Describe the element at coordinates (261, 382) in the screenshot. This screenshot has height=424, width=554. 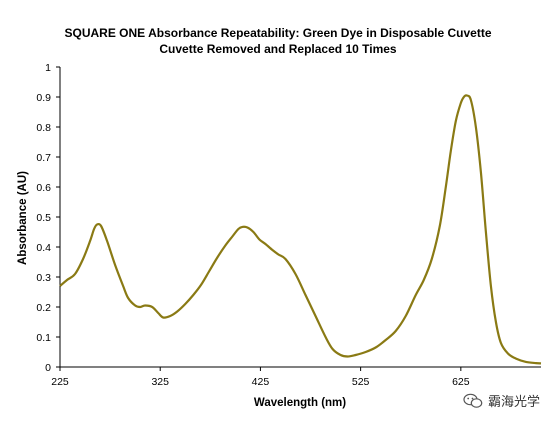
I see `x-tick-label: 425` at that location.